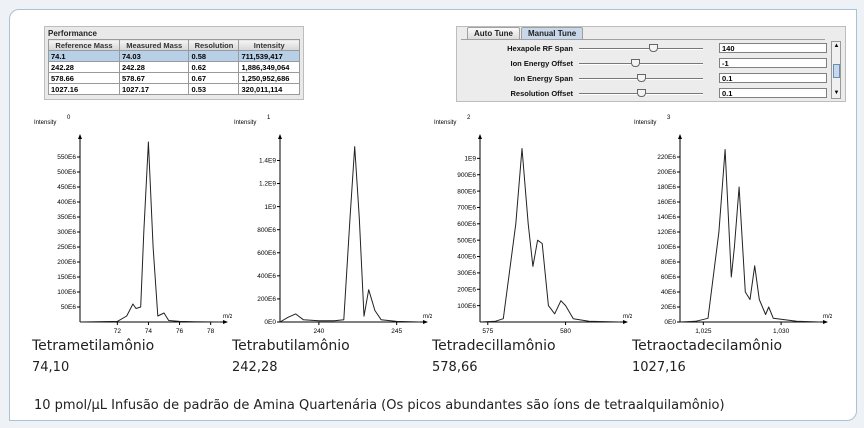  What do you see at coordinates (669, 277) in the screenshot?
I see `y-tick-label: 60E6` at bounding box center [669, 277].